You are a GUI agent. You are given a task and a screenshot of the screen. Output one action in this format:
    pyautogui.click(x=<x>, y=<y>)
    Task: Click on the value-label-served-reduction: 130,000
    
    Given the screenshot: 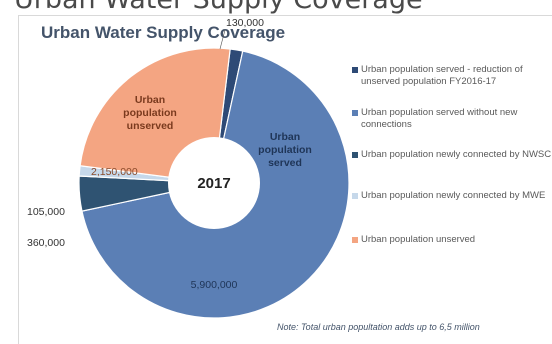 What is the action you would take?
    pyautogui.click(x=245, y=23)
    